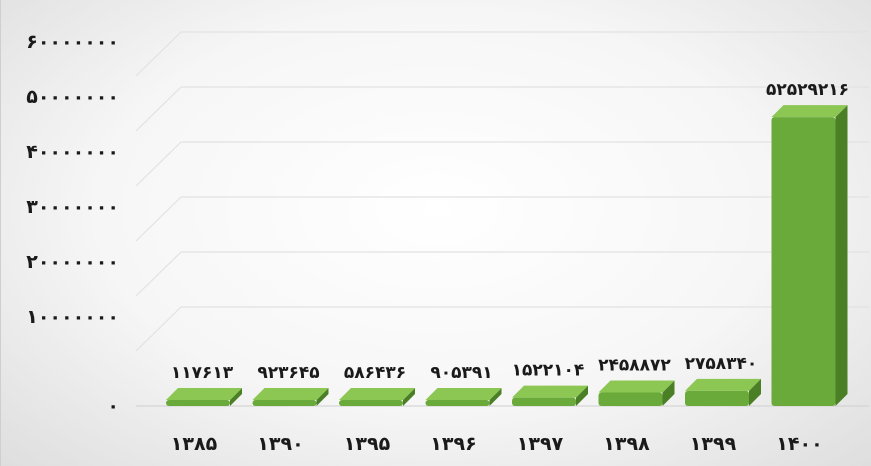 This screenshot has width=871, height=466. What do you see at coordinates (113, 406) in the screenshot?
I see `y-tick-label: ۰` at bounding box center [113, 406].